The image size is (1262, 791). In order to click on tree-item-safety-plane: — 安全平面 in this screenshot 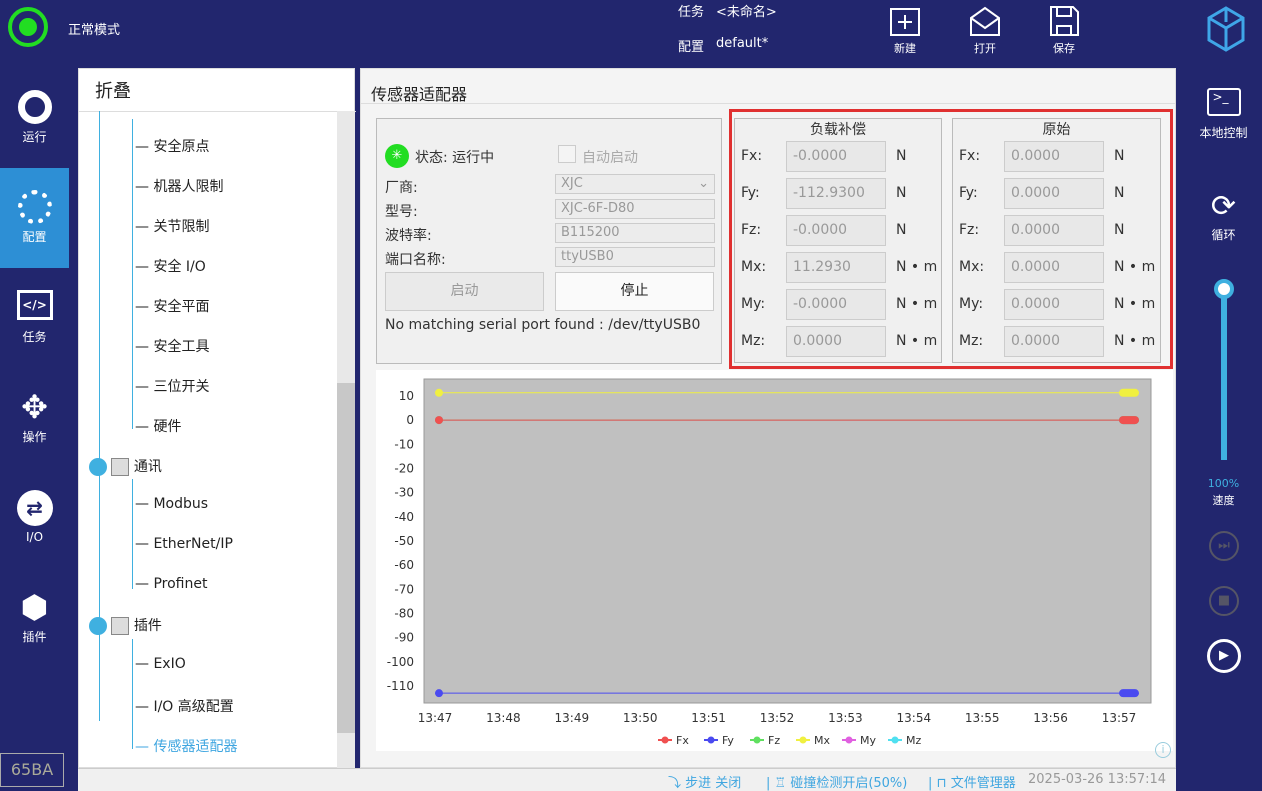, I will do `click(172, 307)`.